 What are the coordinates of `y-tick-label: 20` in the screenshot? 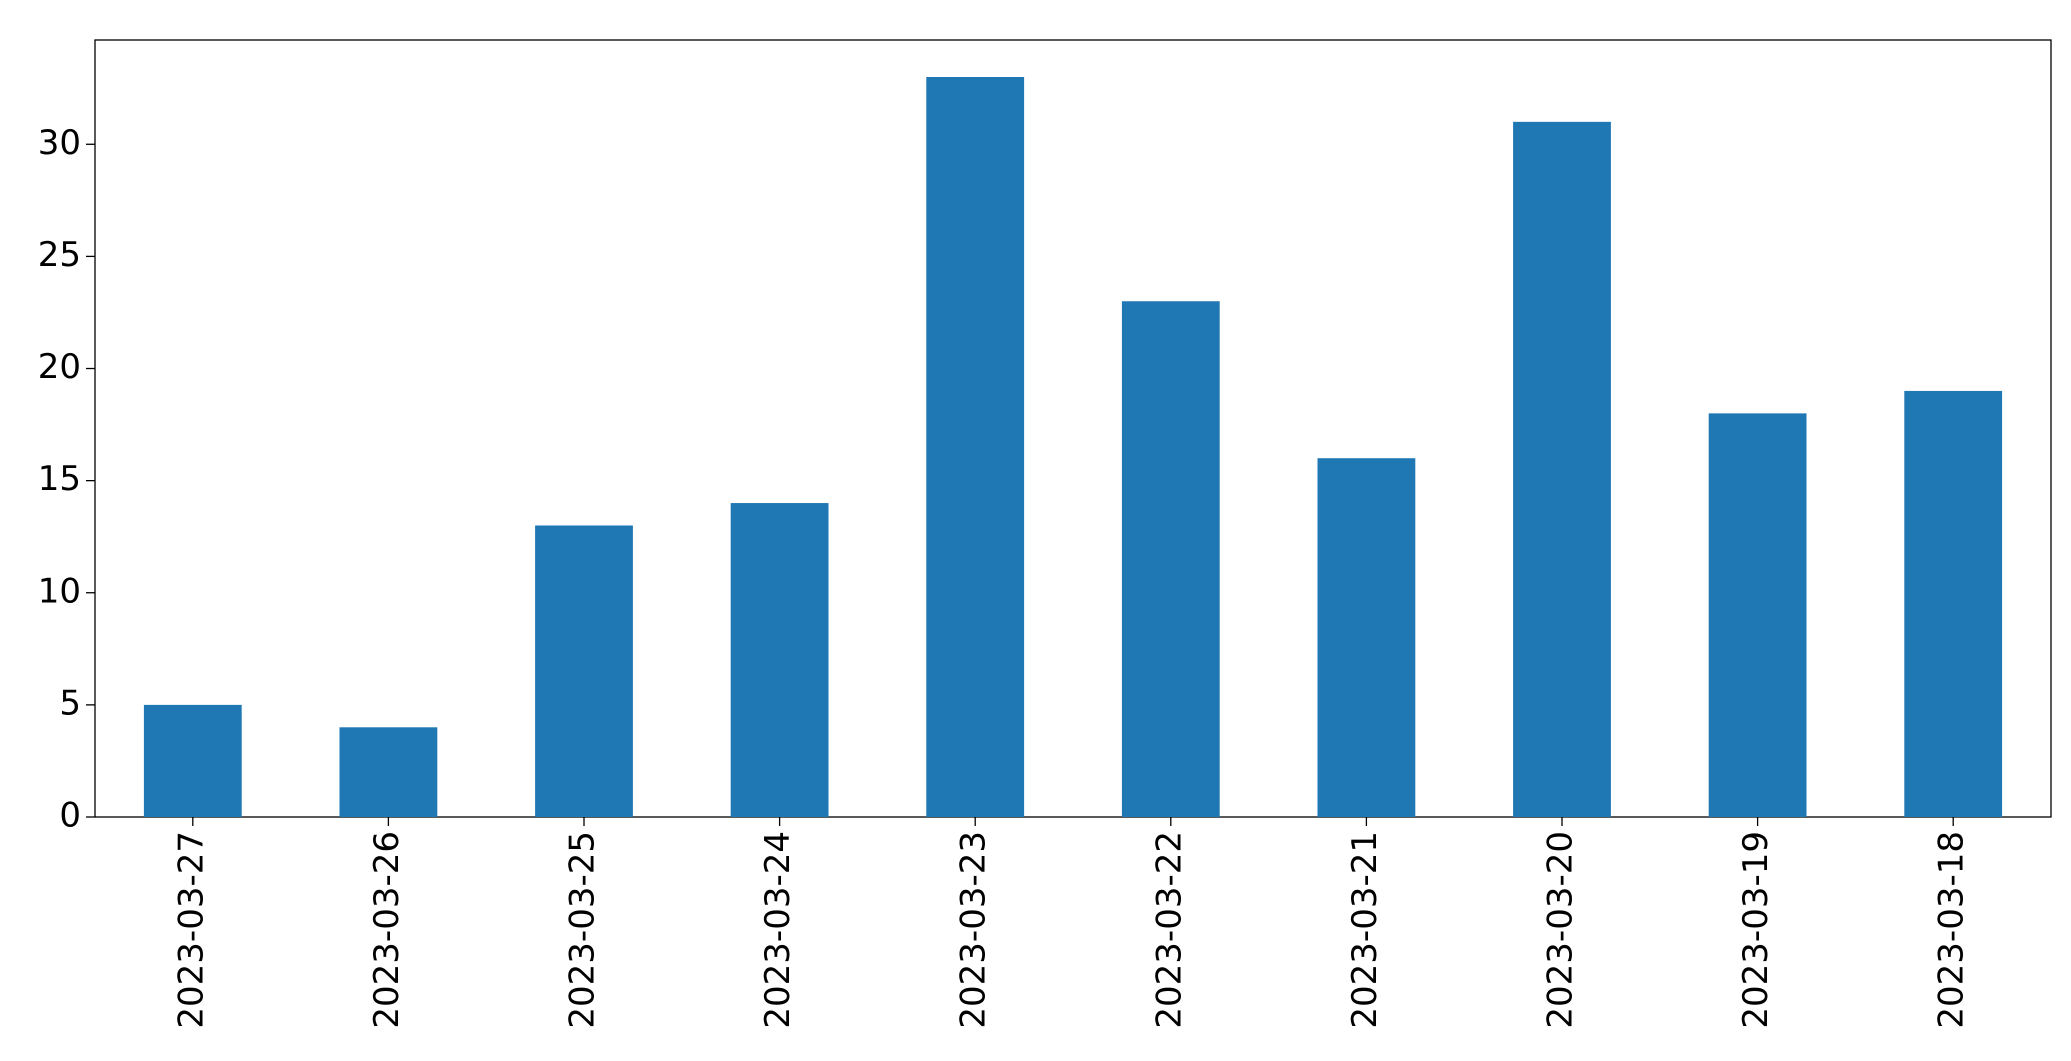 It's located at (59, 367).